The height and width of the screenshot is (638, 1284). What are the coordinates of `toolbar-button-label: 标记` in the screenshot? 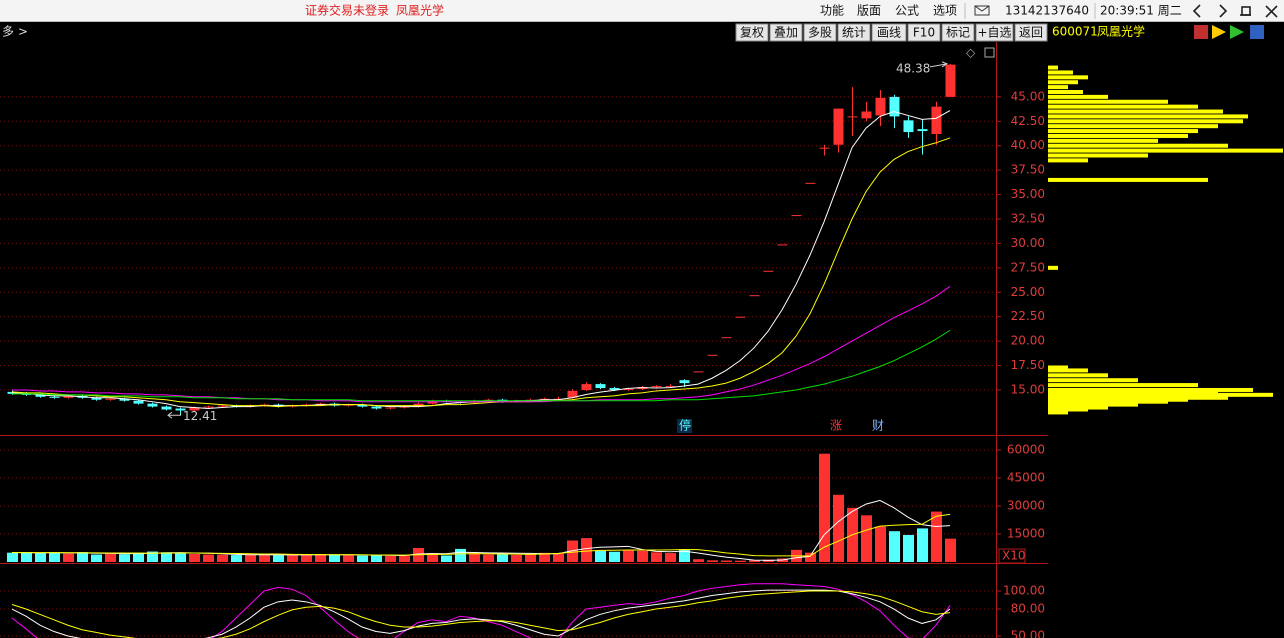 It's located at (958, 33).